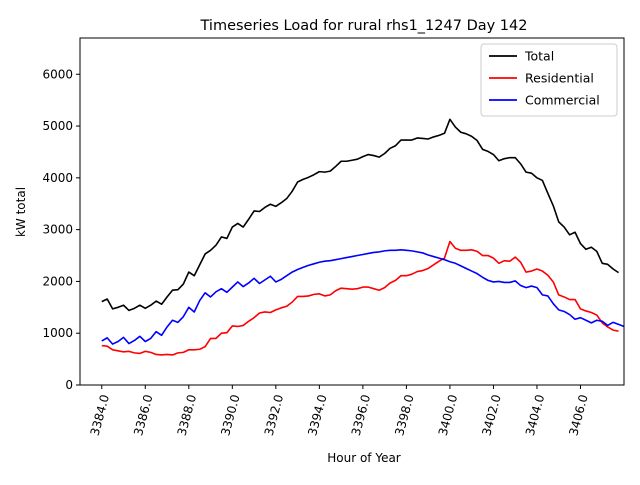 This screenshot has height=485, width=640. What do you see at coordinates (69, 385) in the screenshot?
I see `y-tick-label: 0` at bounding box center [69, 385].